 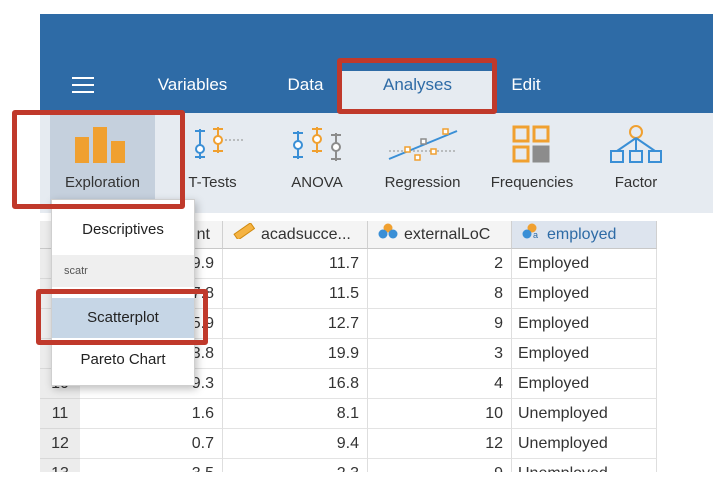 I want to click on cell: 3.5, so click(x=151, y=465).